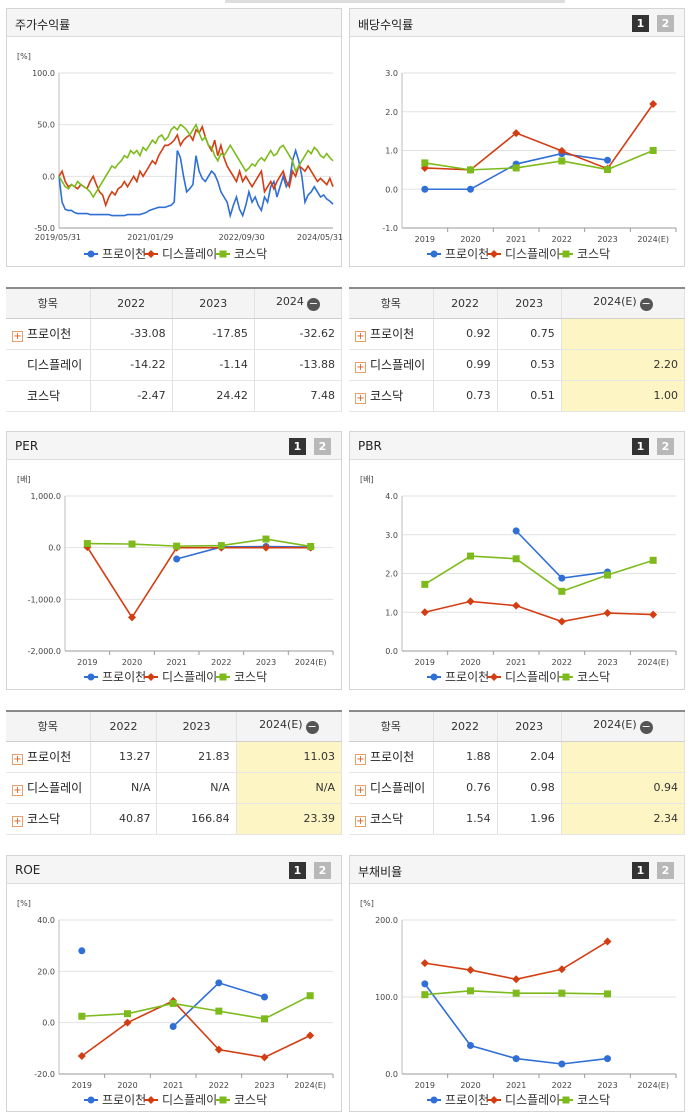 This screenshot has height=1115, width=691. Describe the element at coordinates (48, 788) in the screenshot. I see `row-name: + 디스플레이` at that location.